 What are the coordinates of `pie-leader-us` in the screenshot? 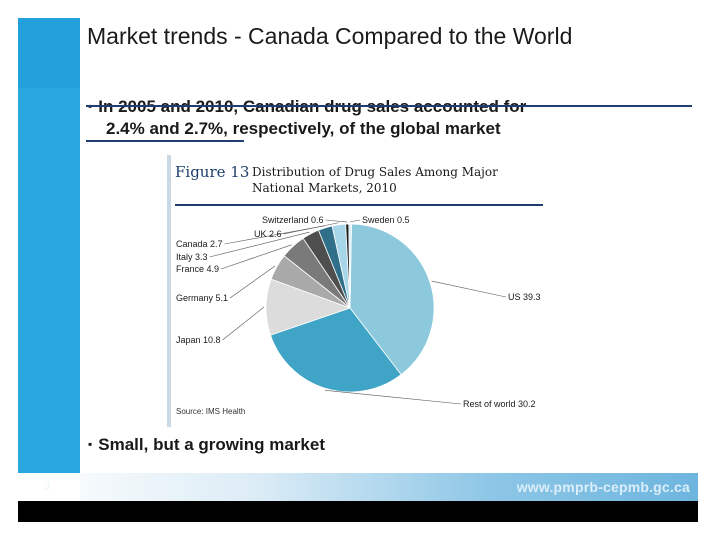 It's located at (469, 289).